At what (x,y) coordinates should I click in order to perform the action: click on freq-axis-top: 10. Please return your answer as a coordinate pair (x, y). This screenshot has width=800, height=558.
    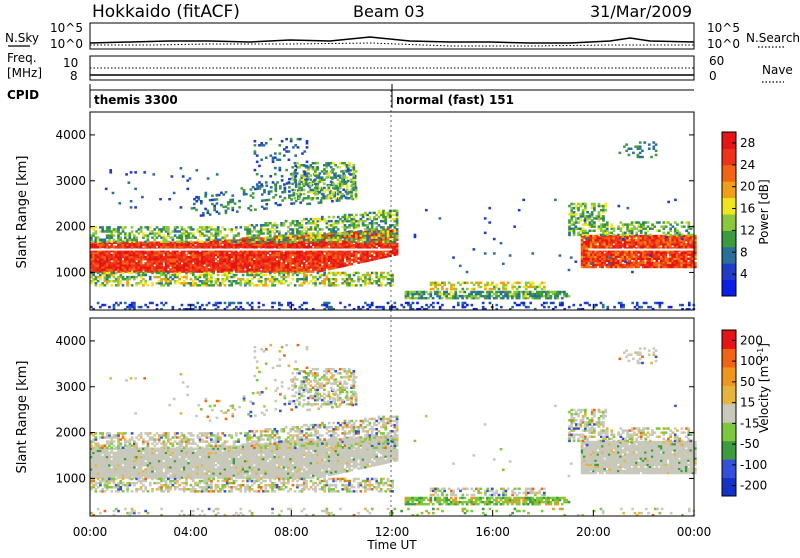
    Looking at the image, I should click on (70, 63).